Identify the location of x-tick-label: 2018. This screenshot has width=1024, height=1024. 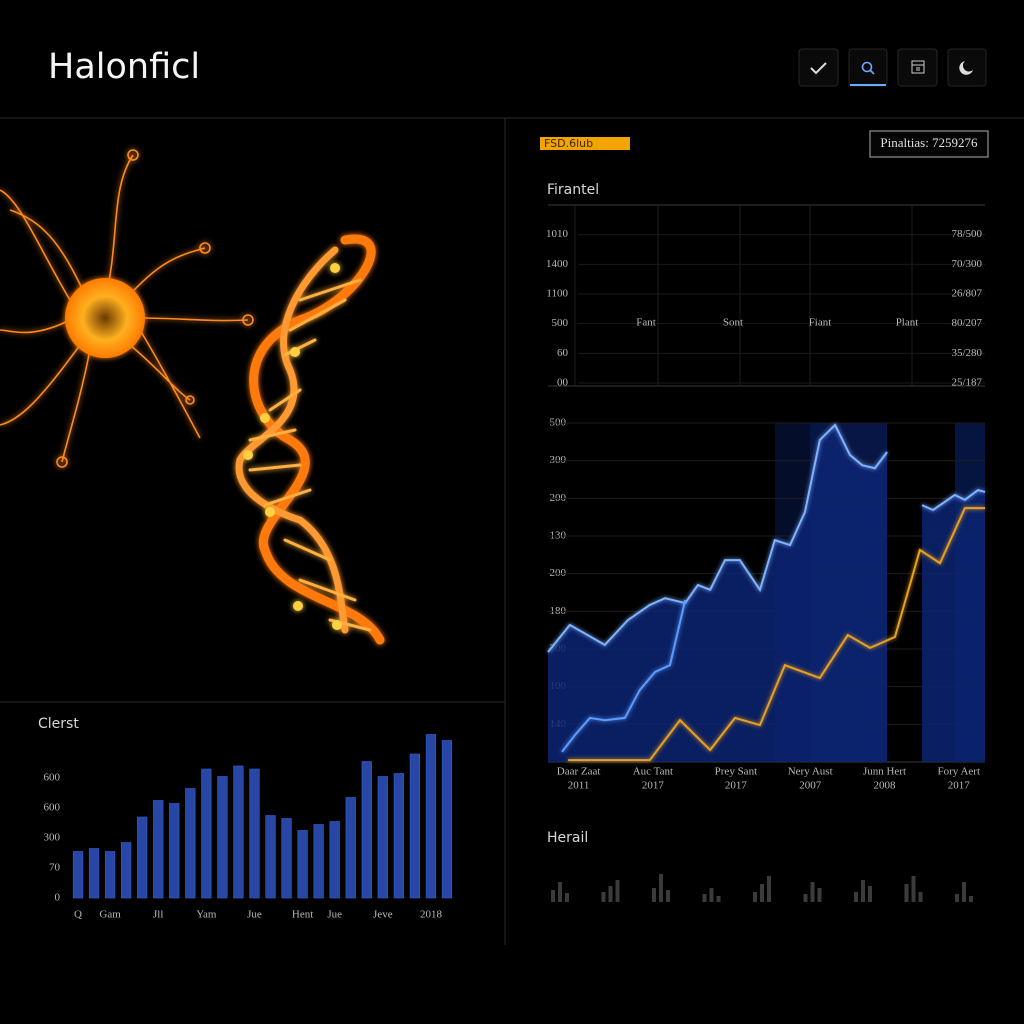
(431, 915).